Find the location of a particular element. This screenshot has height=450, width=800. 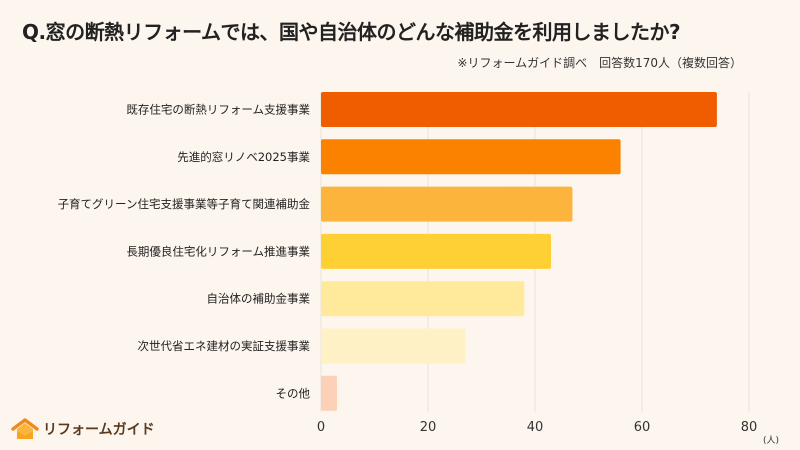

x-tick-label: 40 is located at coordinates (535, 427).